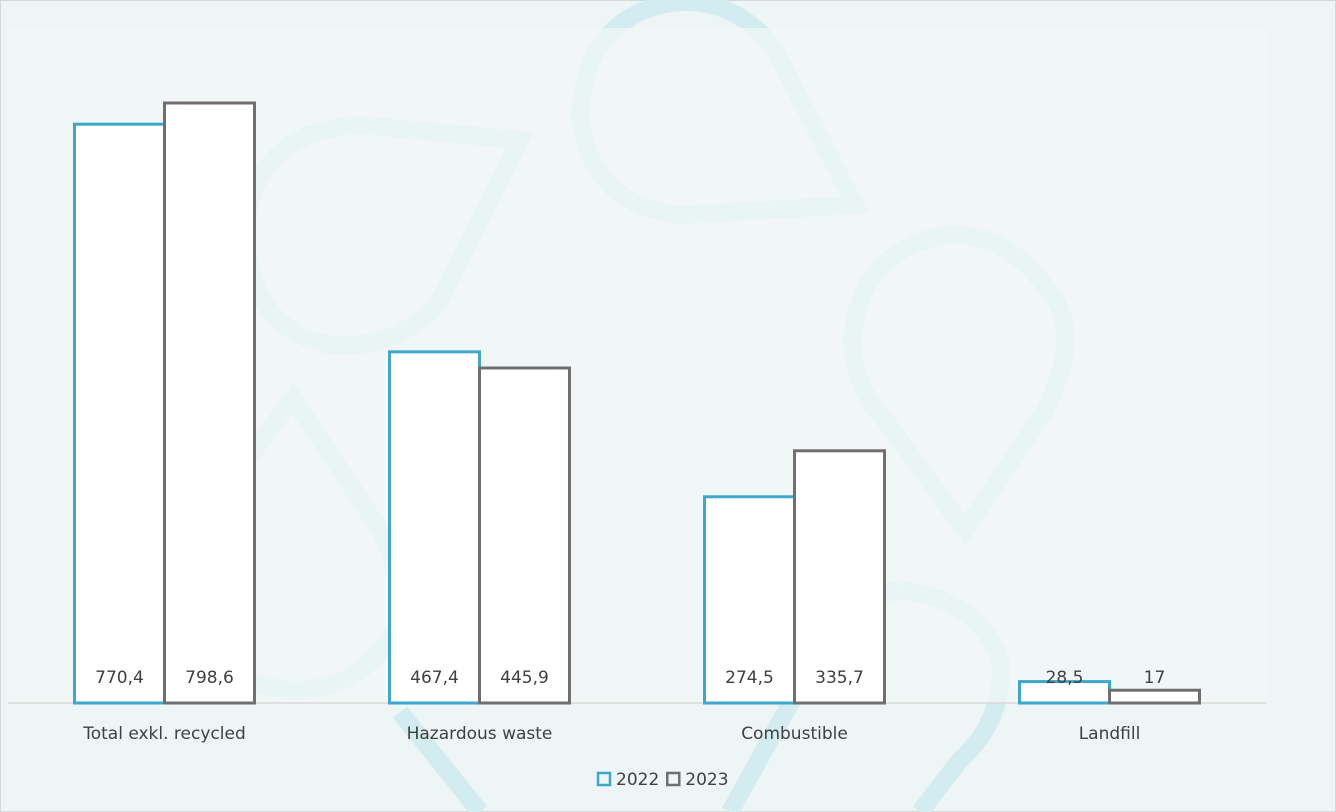 This screenshot has height=812, width=1336. What do you see at coordinates (1110, 734) in the screenshot?
I see `x-tick-label: Landfill` at bounding box center [1110, 734].